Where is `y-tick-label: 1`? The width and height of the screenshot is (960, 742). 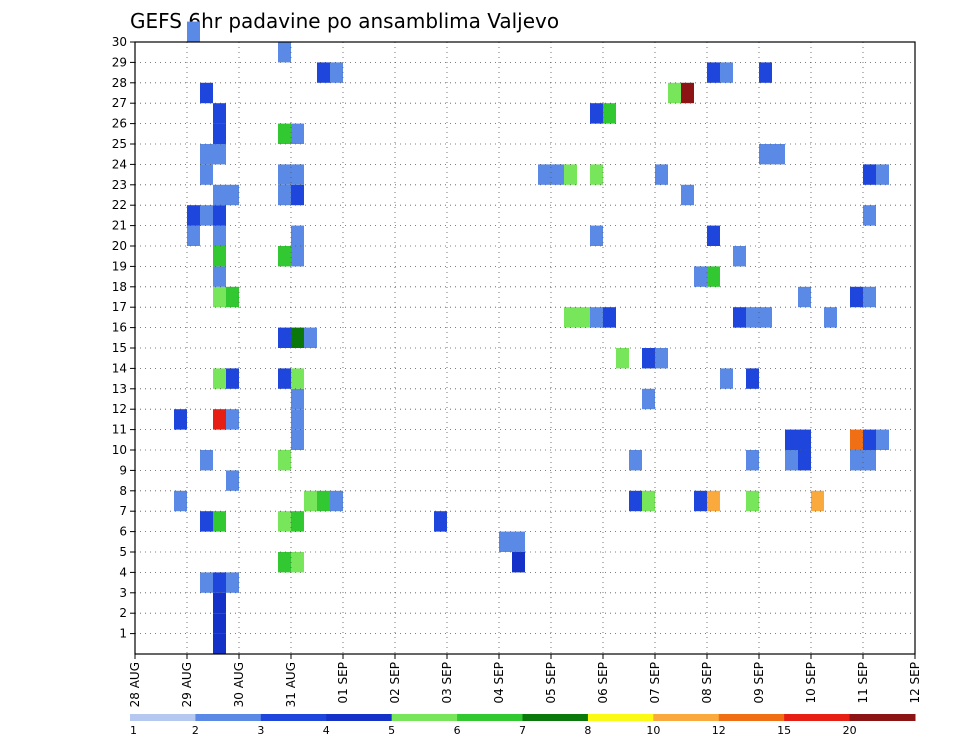 y-tick-label: 1 is located at coordinates (123, 634).